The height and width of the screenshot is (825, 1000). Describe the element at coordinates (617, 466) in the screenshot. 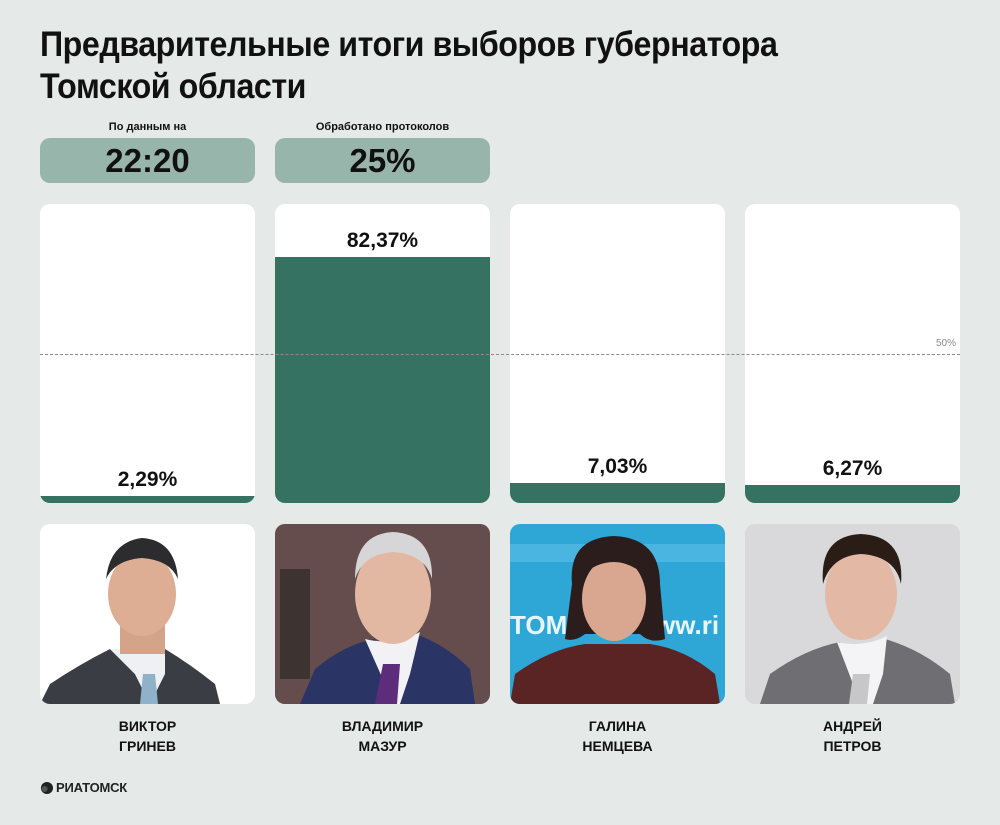

I see `value-label-nemtseva: 7,03%` at that location.